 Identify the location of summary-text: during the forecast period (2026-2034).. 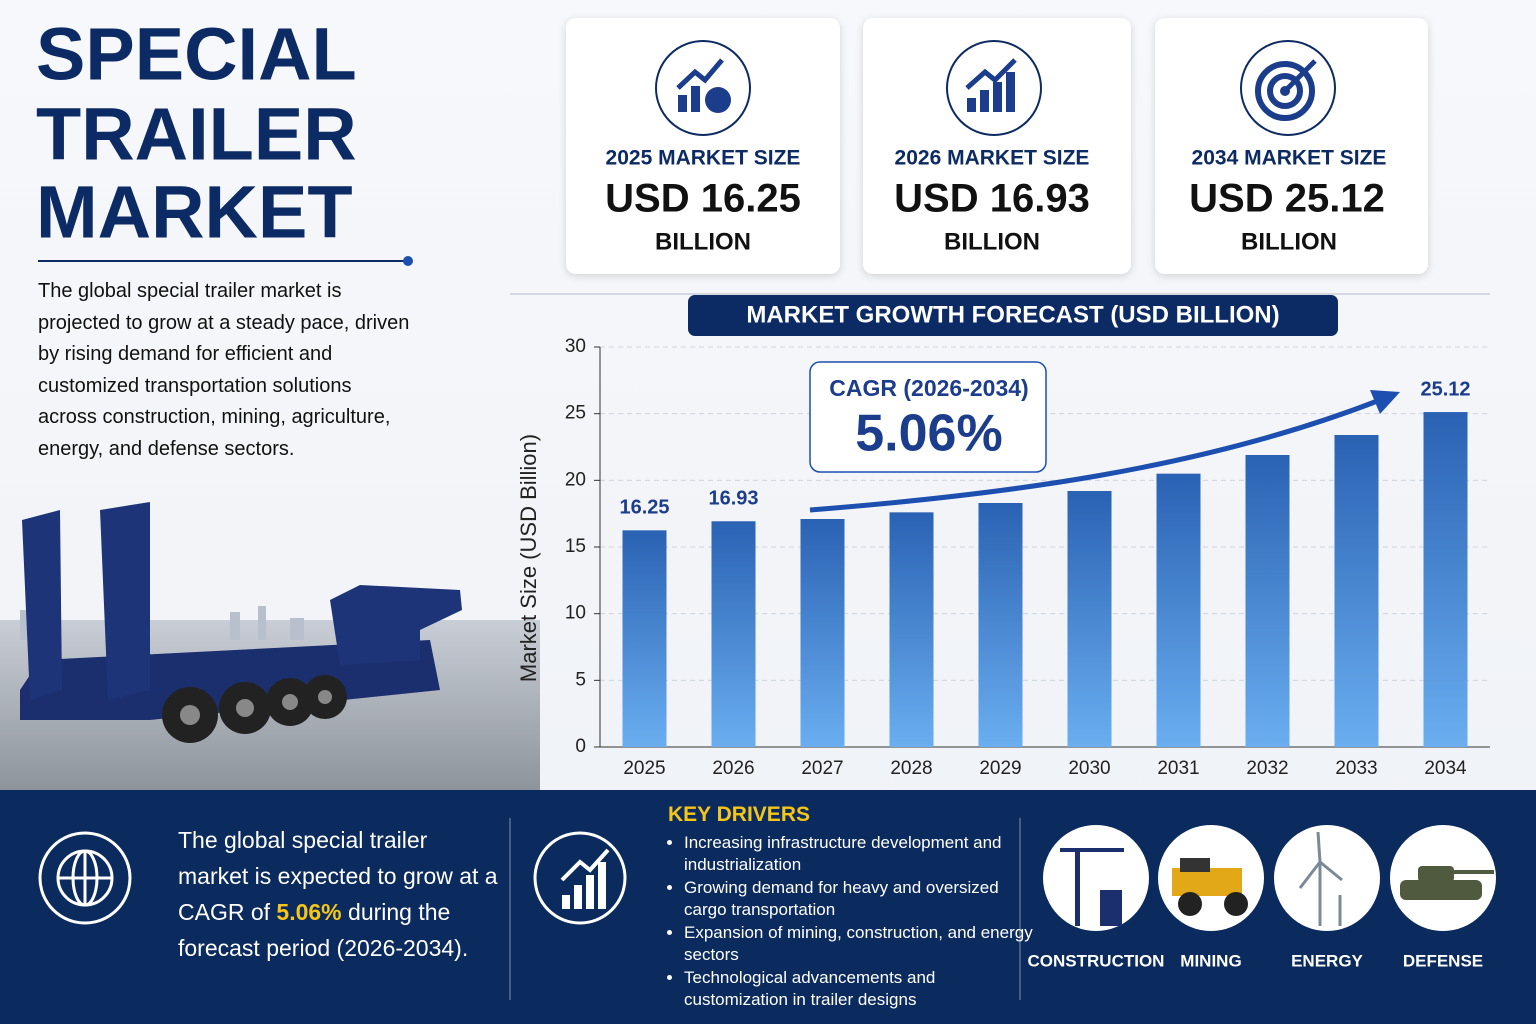
(323, 930).